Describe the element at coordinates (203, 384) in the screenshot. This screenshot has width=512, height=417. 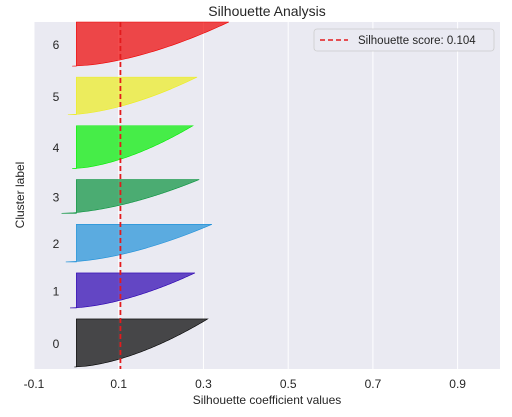
I see `x-tick-label: 0.3` at that location.